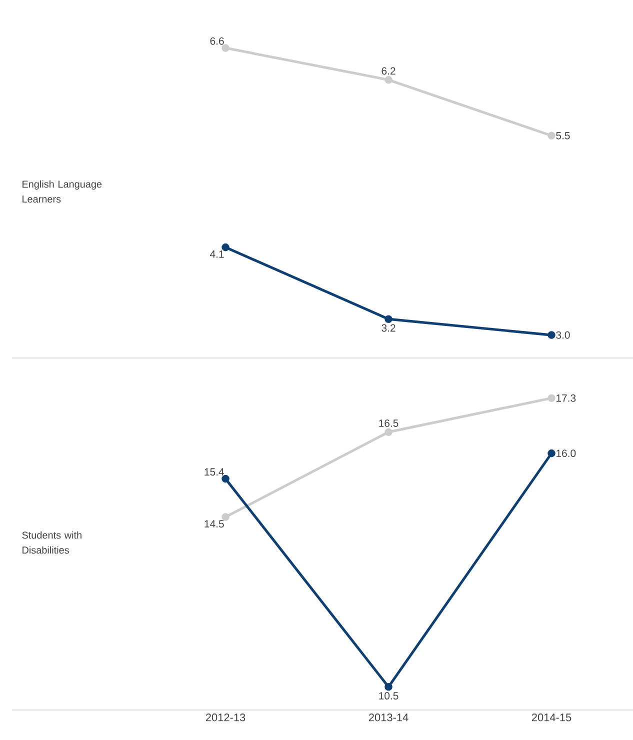 The image size is (633, 740). What do you see at coordinates (389, 71) in the screenshot?
I see `data-label: 6.2` at bounding box center [389, 71].